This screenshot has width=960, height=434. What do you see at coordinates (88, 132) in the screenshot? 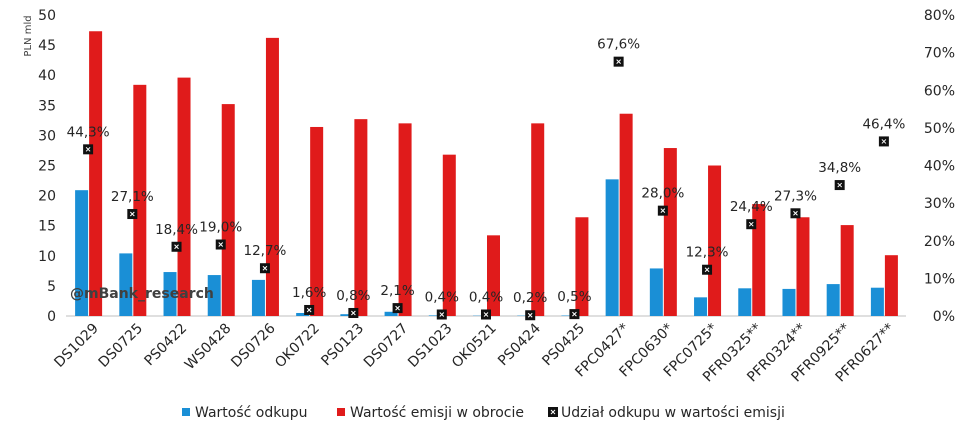
I see `share-data-label: 44,3%` at bounding box center [88, 132].